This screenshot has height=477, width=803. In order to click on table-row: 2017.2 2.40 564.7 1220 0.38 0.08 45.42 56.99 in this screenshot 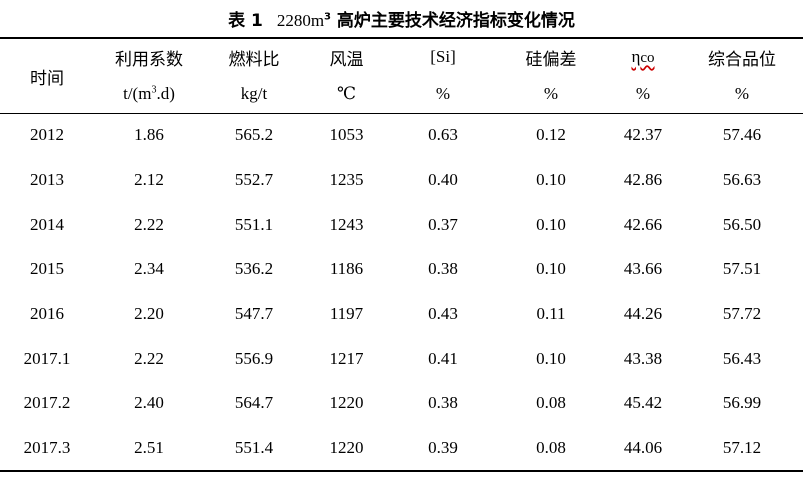, I will do `click(401, 403)`.